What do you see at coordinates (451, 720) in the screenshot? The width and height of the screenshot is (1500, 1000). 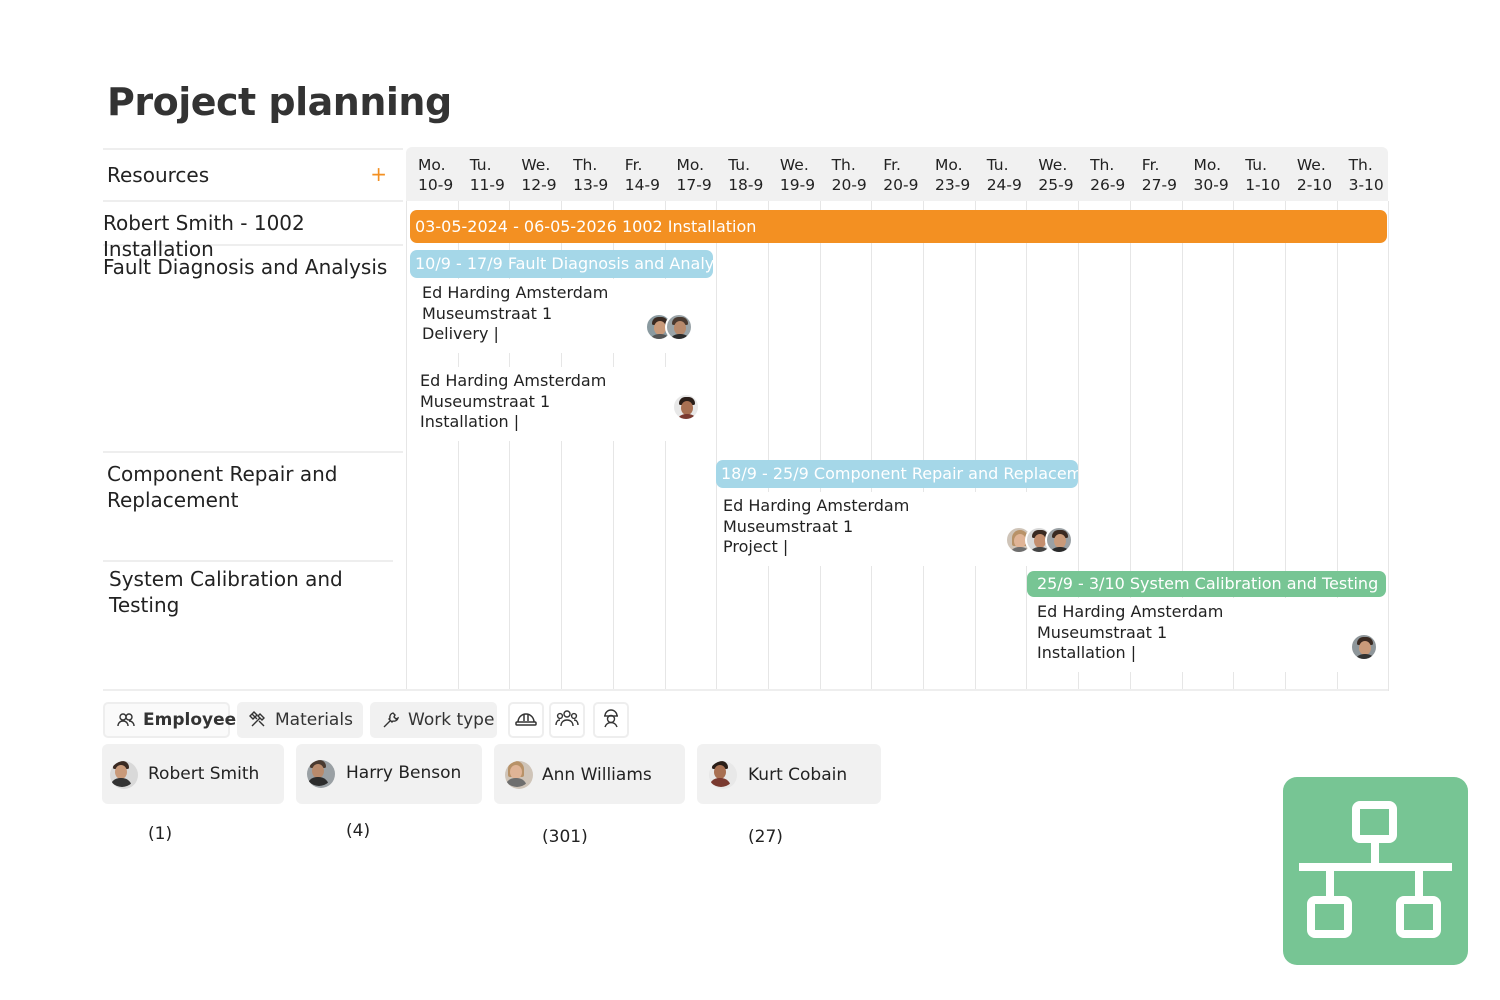 I see `tab-work-type-label: Work type` at bounding box center [451, 720].